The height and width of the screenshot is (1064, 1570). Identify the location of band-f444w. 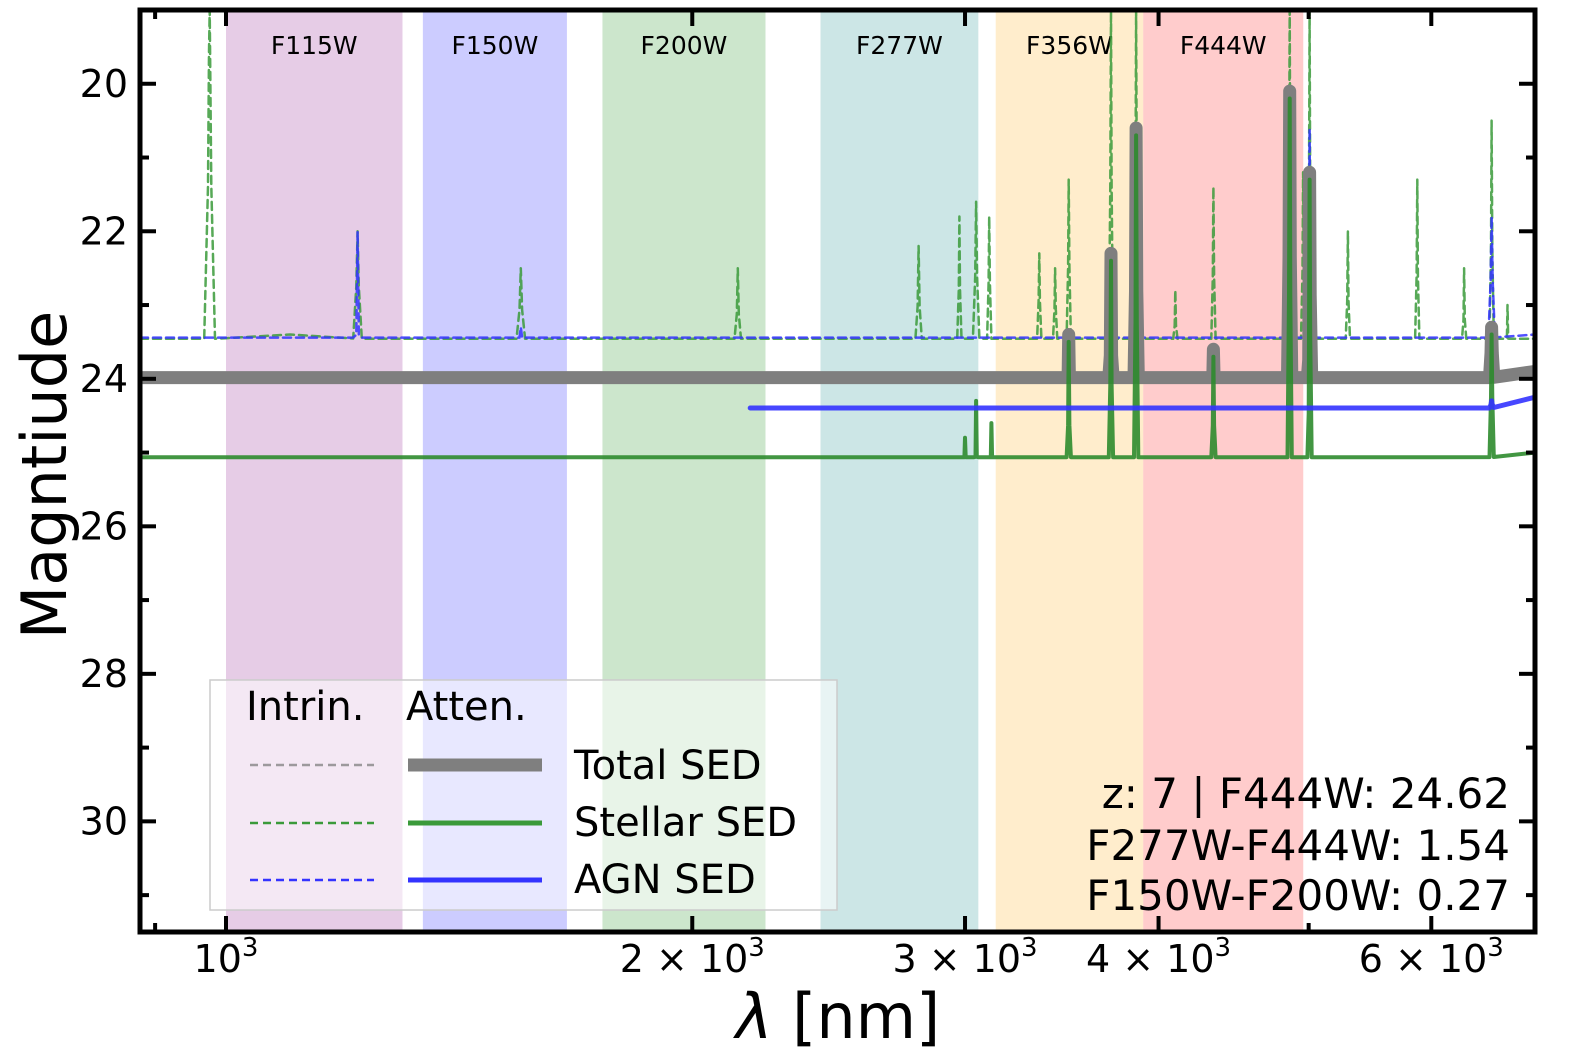
(1223, 471).